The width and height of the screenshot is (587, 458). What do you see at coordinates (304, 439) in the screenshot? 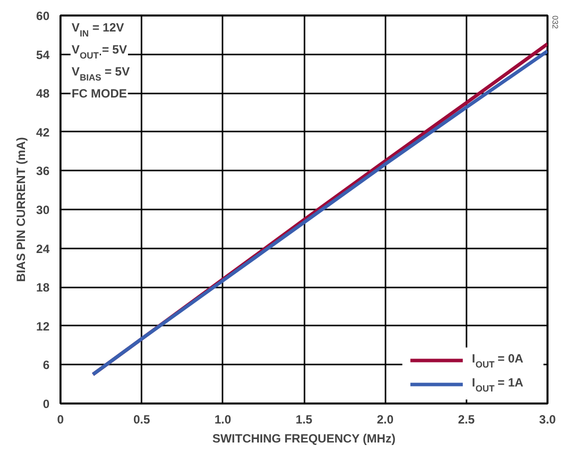
I see `x-axis-title: SWITCHING FREQUENCY (MHz)` at bounding box center [304, 439].